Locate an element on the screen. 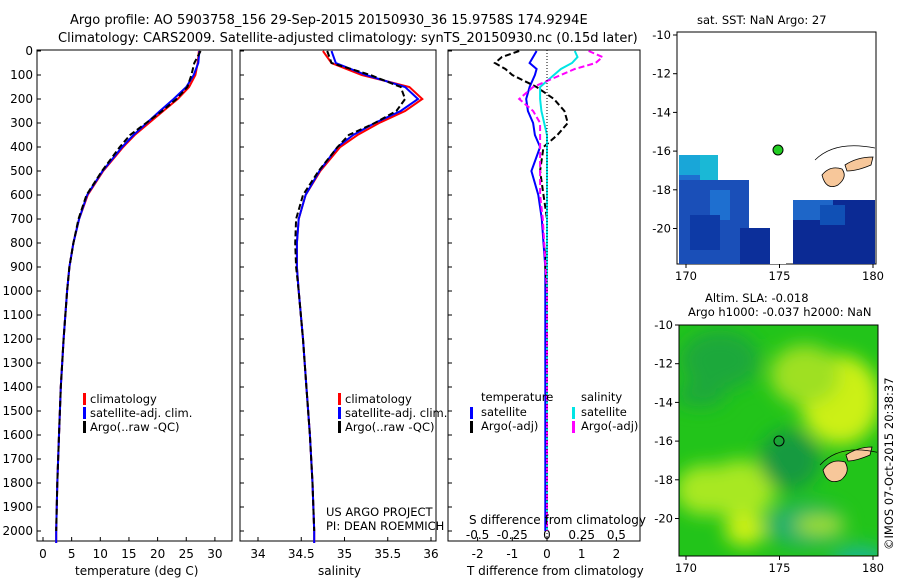  s-x-tick-label: -0.5 is located at coordinates (477, 535).